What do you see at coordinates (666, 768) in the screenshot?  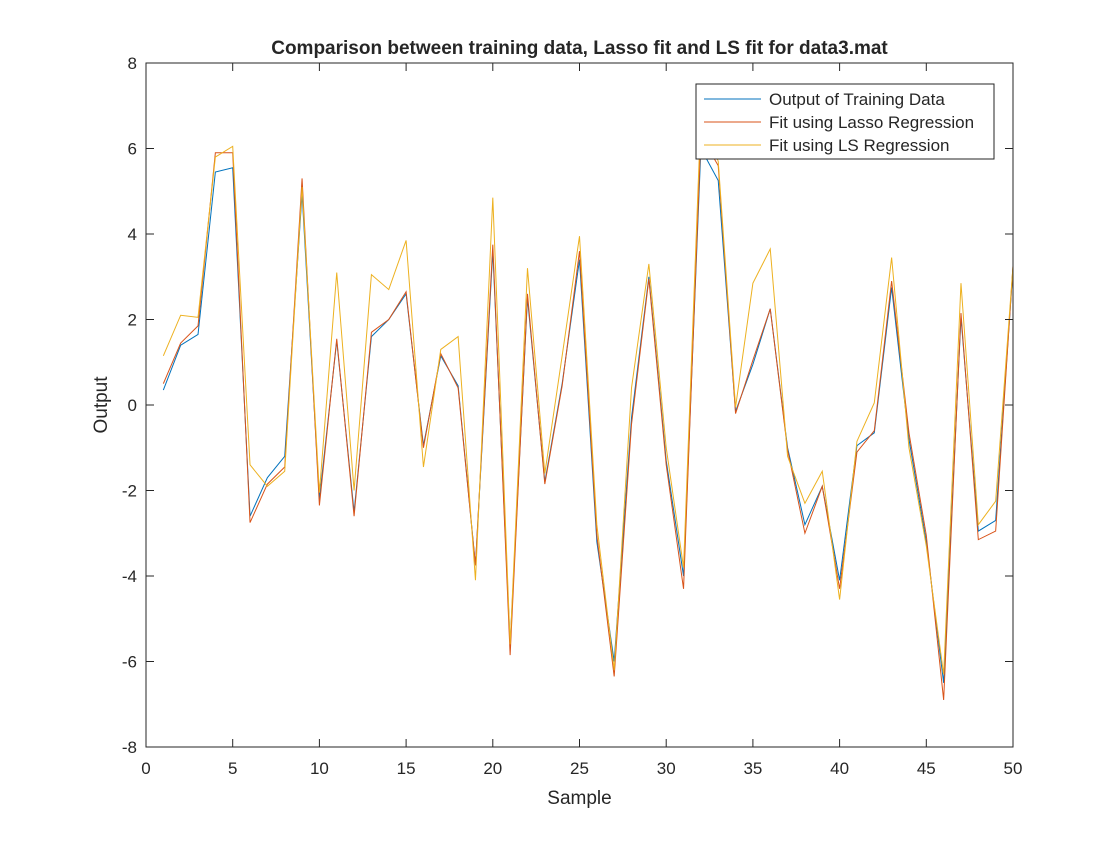 I see `x-tick-label: 30` at bounding box center [666, 768].